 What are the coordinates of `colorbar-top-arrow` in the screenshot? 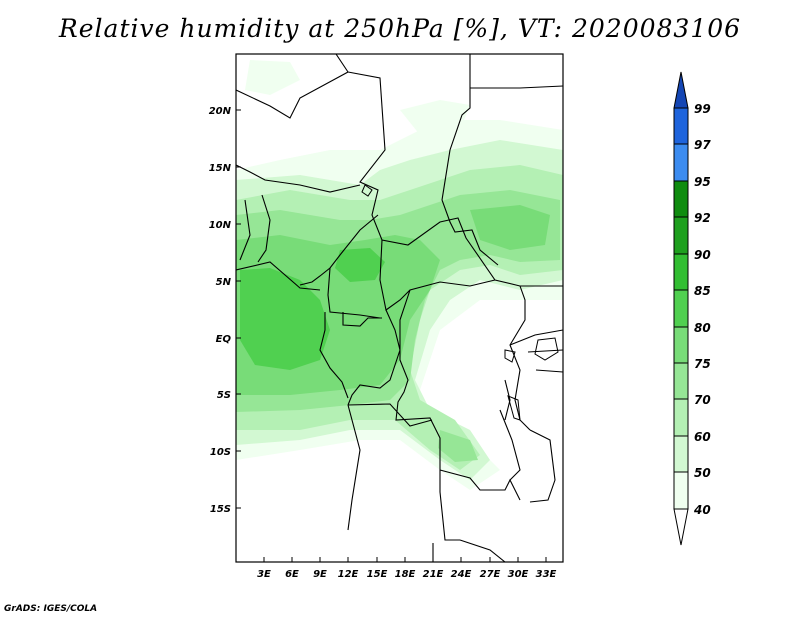 It's located at (681, 90).